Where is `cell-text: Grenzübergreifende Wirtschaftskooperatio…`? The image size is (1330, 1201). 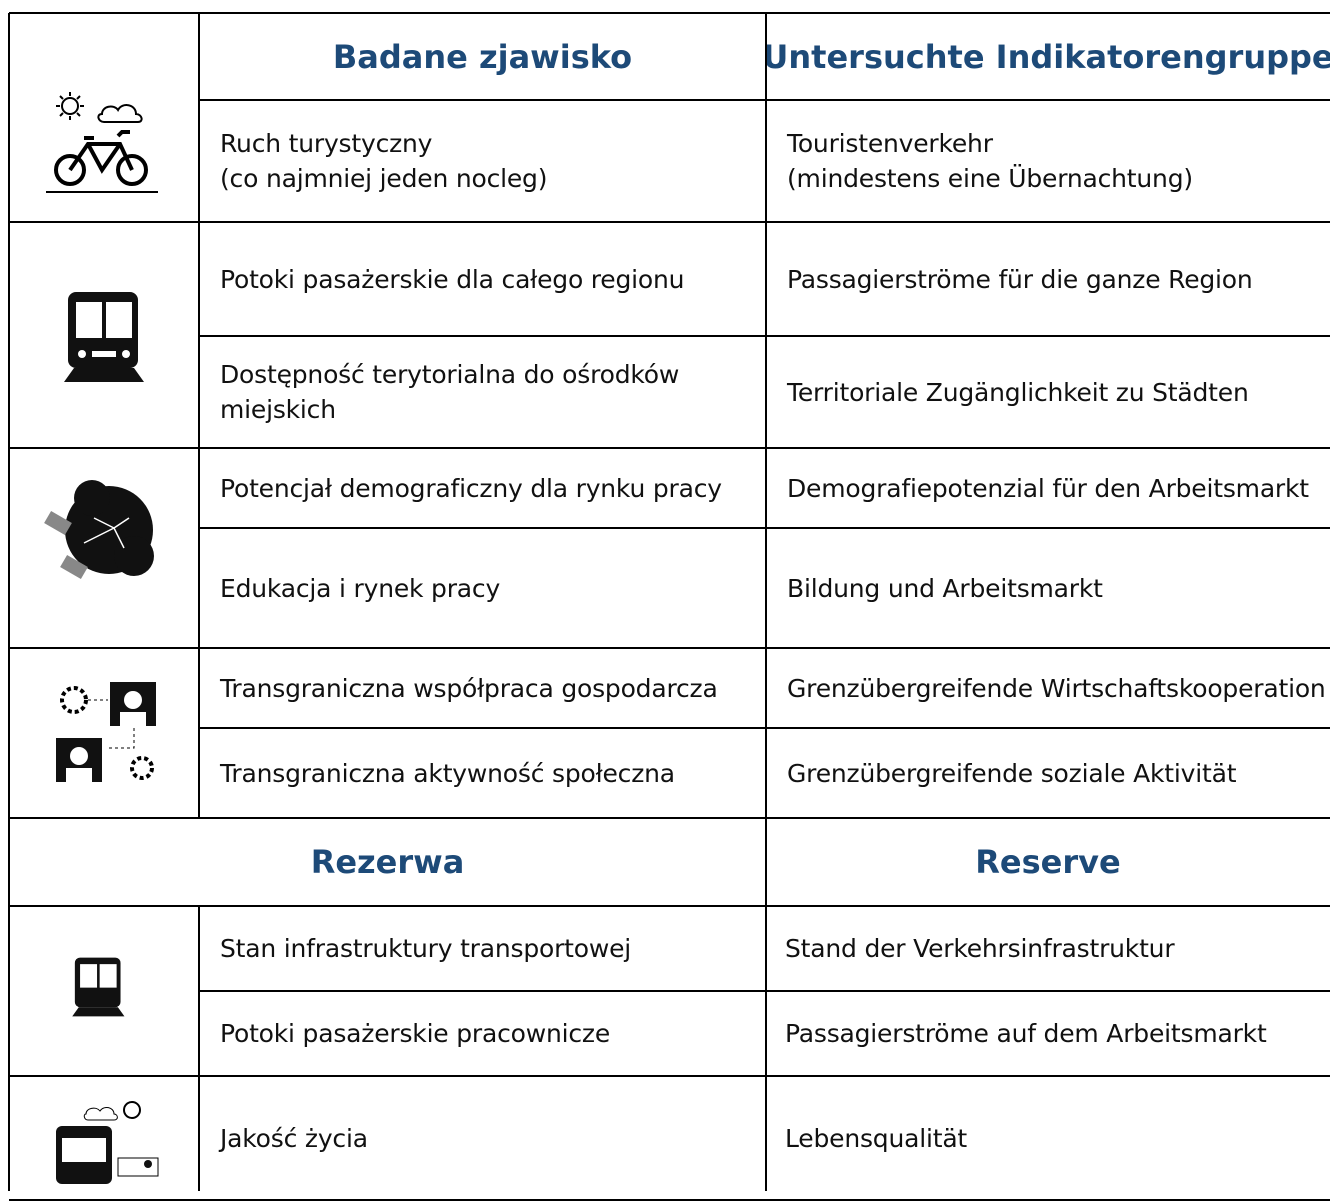 cell-text: Grenzübergreifende Wirtschaftskooperatio… is located at coordinates (1056, 688).